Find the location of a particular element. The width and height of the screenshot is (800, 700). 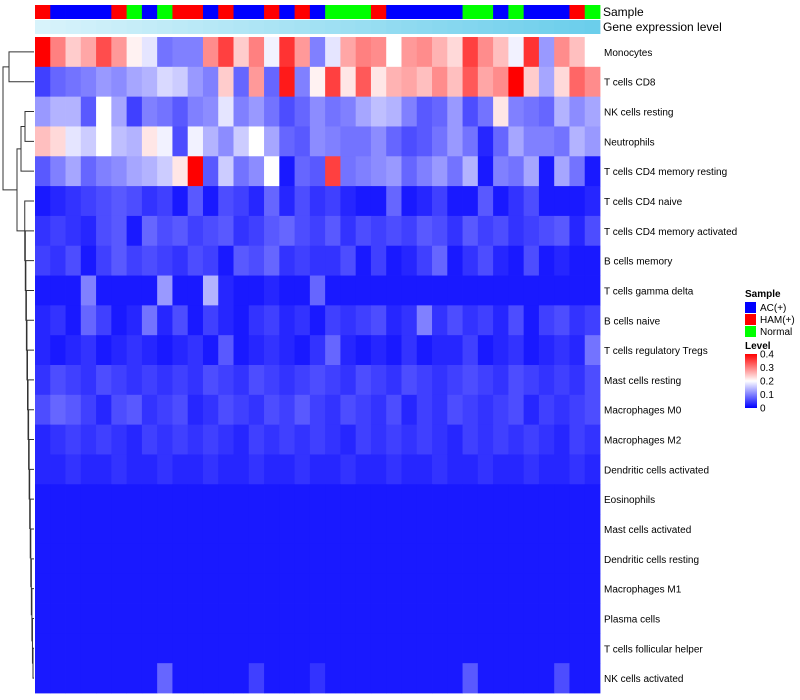

row-label: T cells gamma delta is located at coordinates (649, 291).